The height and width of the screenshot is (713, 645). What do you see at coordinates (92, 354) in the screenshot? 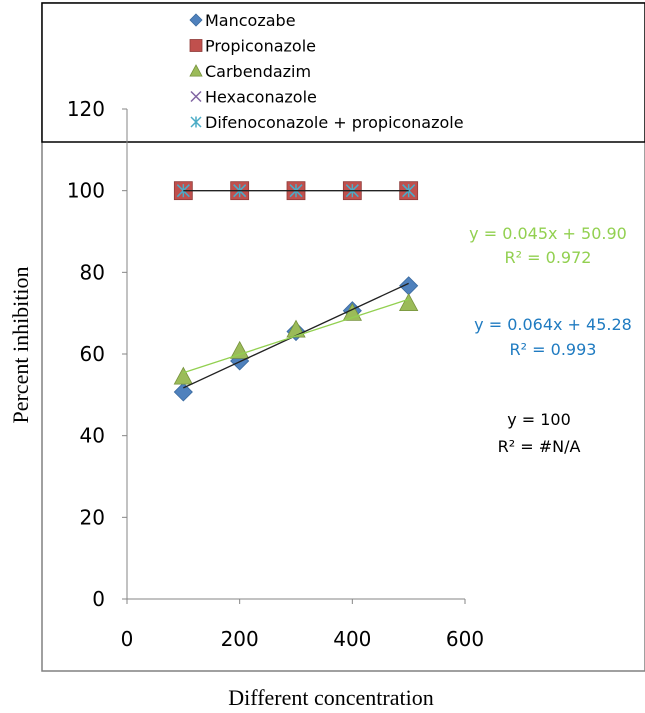
I see `y-tick-label: 60` at bounding box center [92, 354].